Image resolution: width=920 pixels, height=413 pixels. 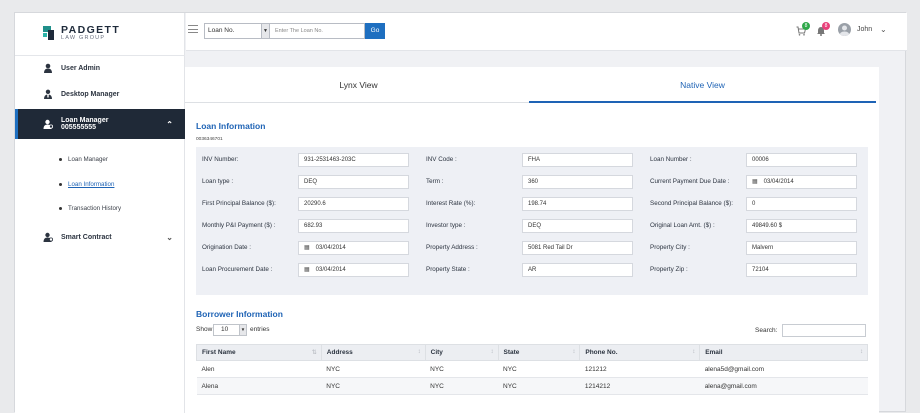 What do you see at coordinates (682, 225) in the screenshot?
I see `field-label: Original Loan Amt. ($) :` at bounding box center [682, 225].